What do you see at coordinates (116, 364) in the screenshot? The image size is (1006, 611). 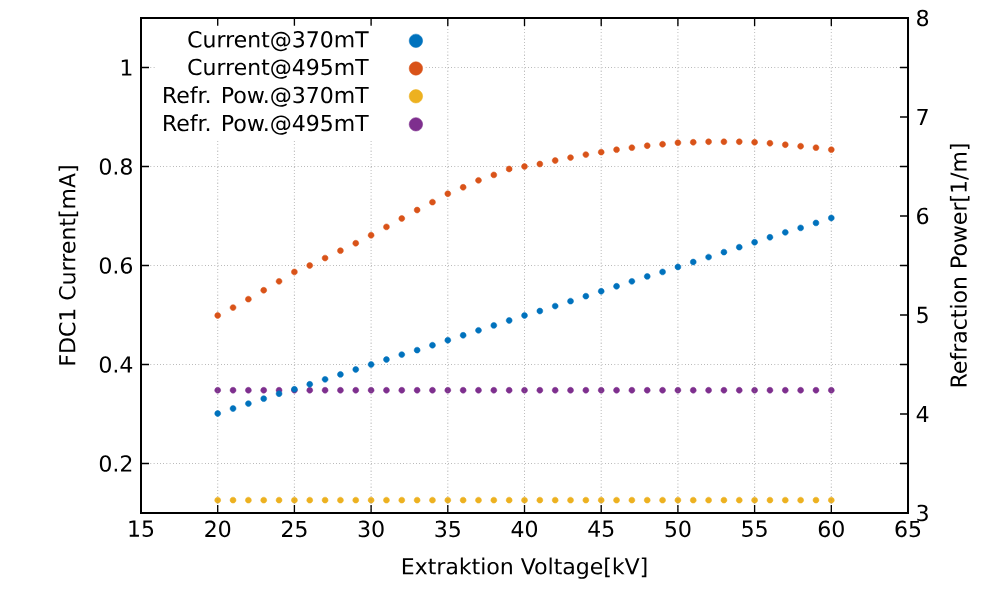 I see `y-tick-label: 0.4` at bounding box center [116, 364].